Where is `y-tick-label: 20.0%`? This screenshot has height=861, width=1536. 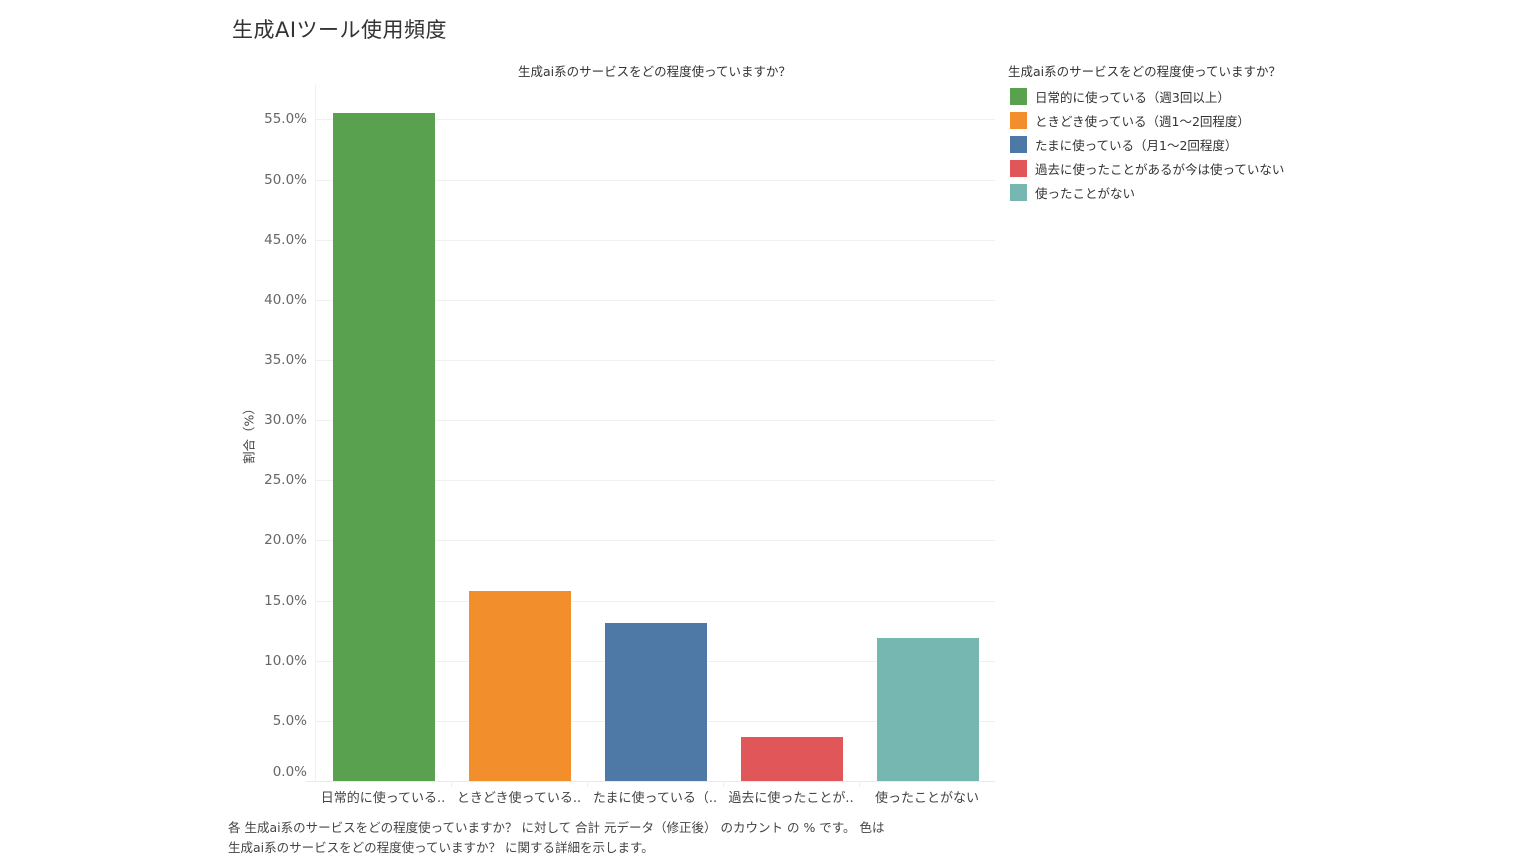 y-tick-label: 20.0% is located at coordinates (285, 540).